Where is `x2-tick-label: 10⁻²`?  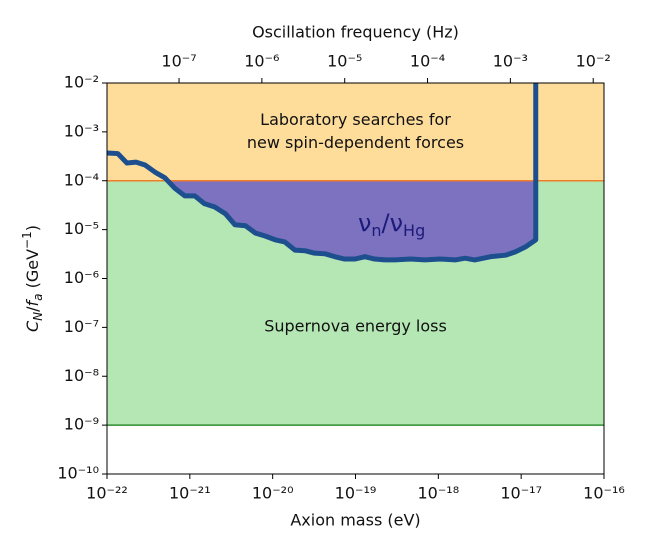
x2-tick-label: 10⁻² is located at coordinates (593, 61).